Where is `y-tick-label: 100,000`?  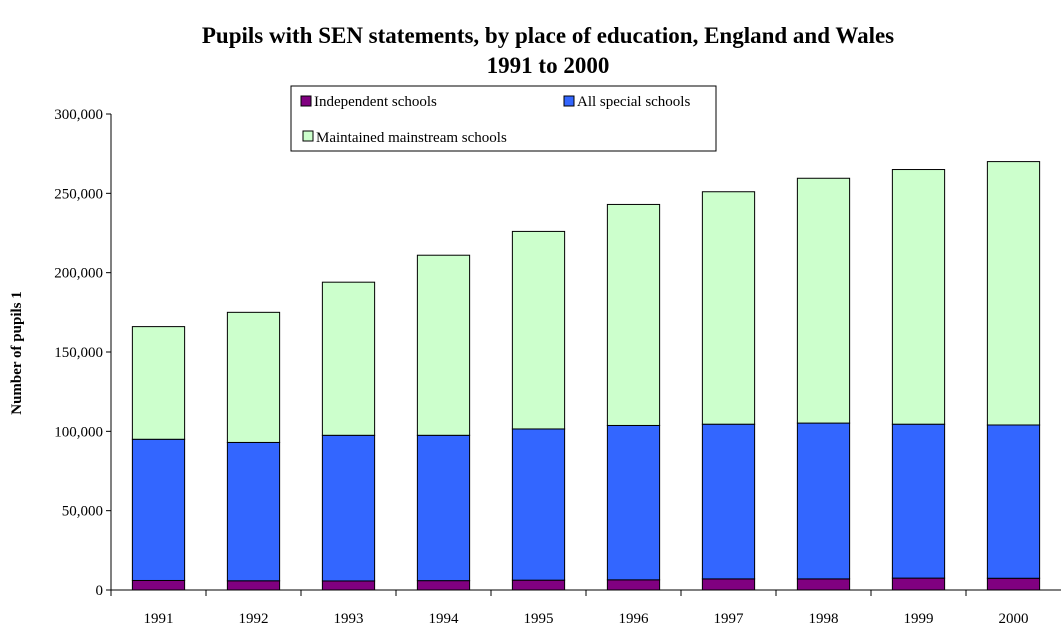 y-tick-label: 100,000 is located at coordinates (78, 432).